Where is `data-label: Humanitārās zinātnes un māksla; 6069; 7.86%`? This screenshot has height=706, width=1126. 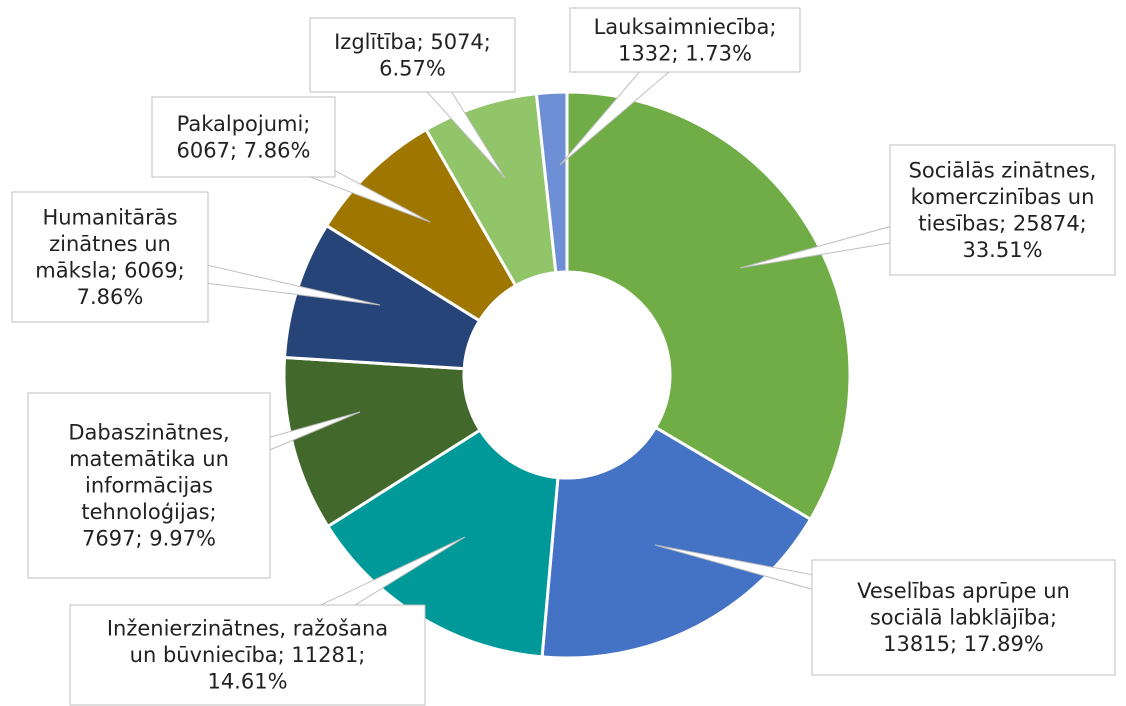
data-label: Humanitārās zinātnes un māksla; 6069; 7.86% is located at coordinates (109, 257).